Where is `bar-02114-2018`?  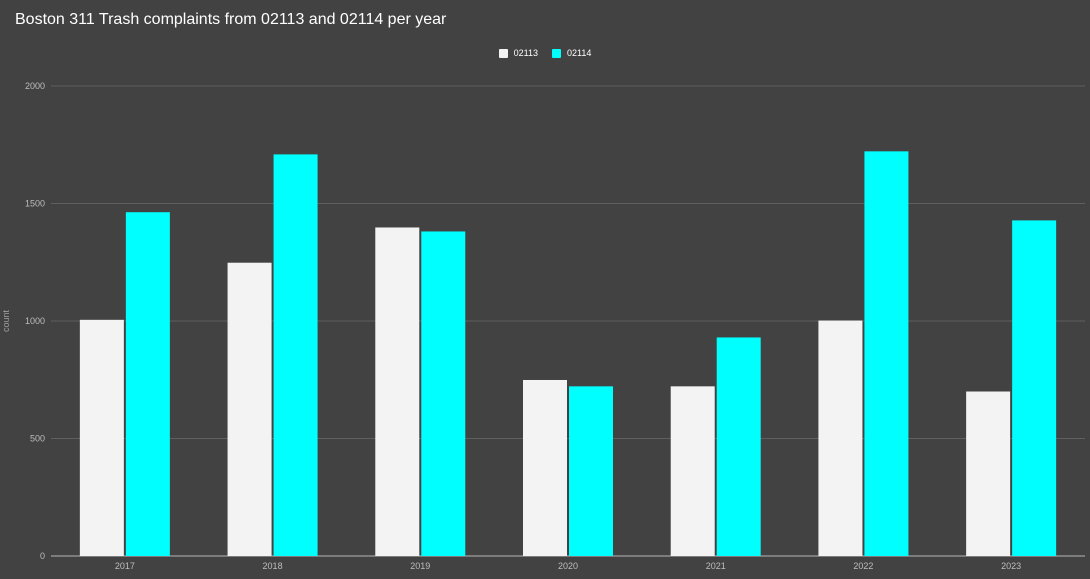
bar-02114-2018 is located at coordinates (295, 355).